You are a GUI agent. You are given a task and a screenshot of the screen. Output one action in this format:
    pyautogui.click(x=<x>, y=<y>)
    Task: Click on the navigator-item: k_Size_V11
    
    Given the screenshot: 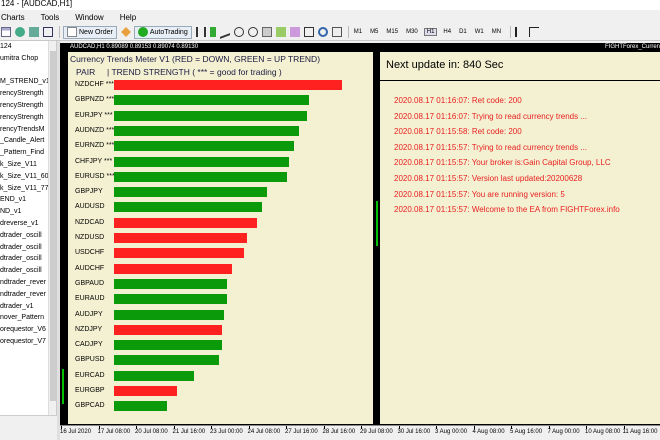 What is the action you would take?
    pyautogui.click(x=18, y=164)
    